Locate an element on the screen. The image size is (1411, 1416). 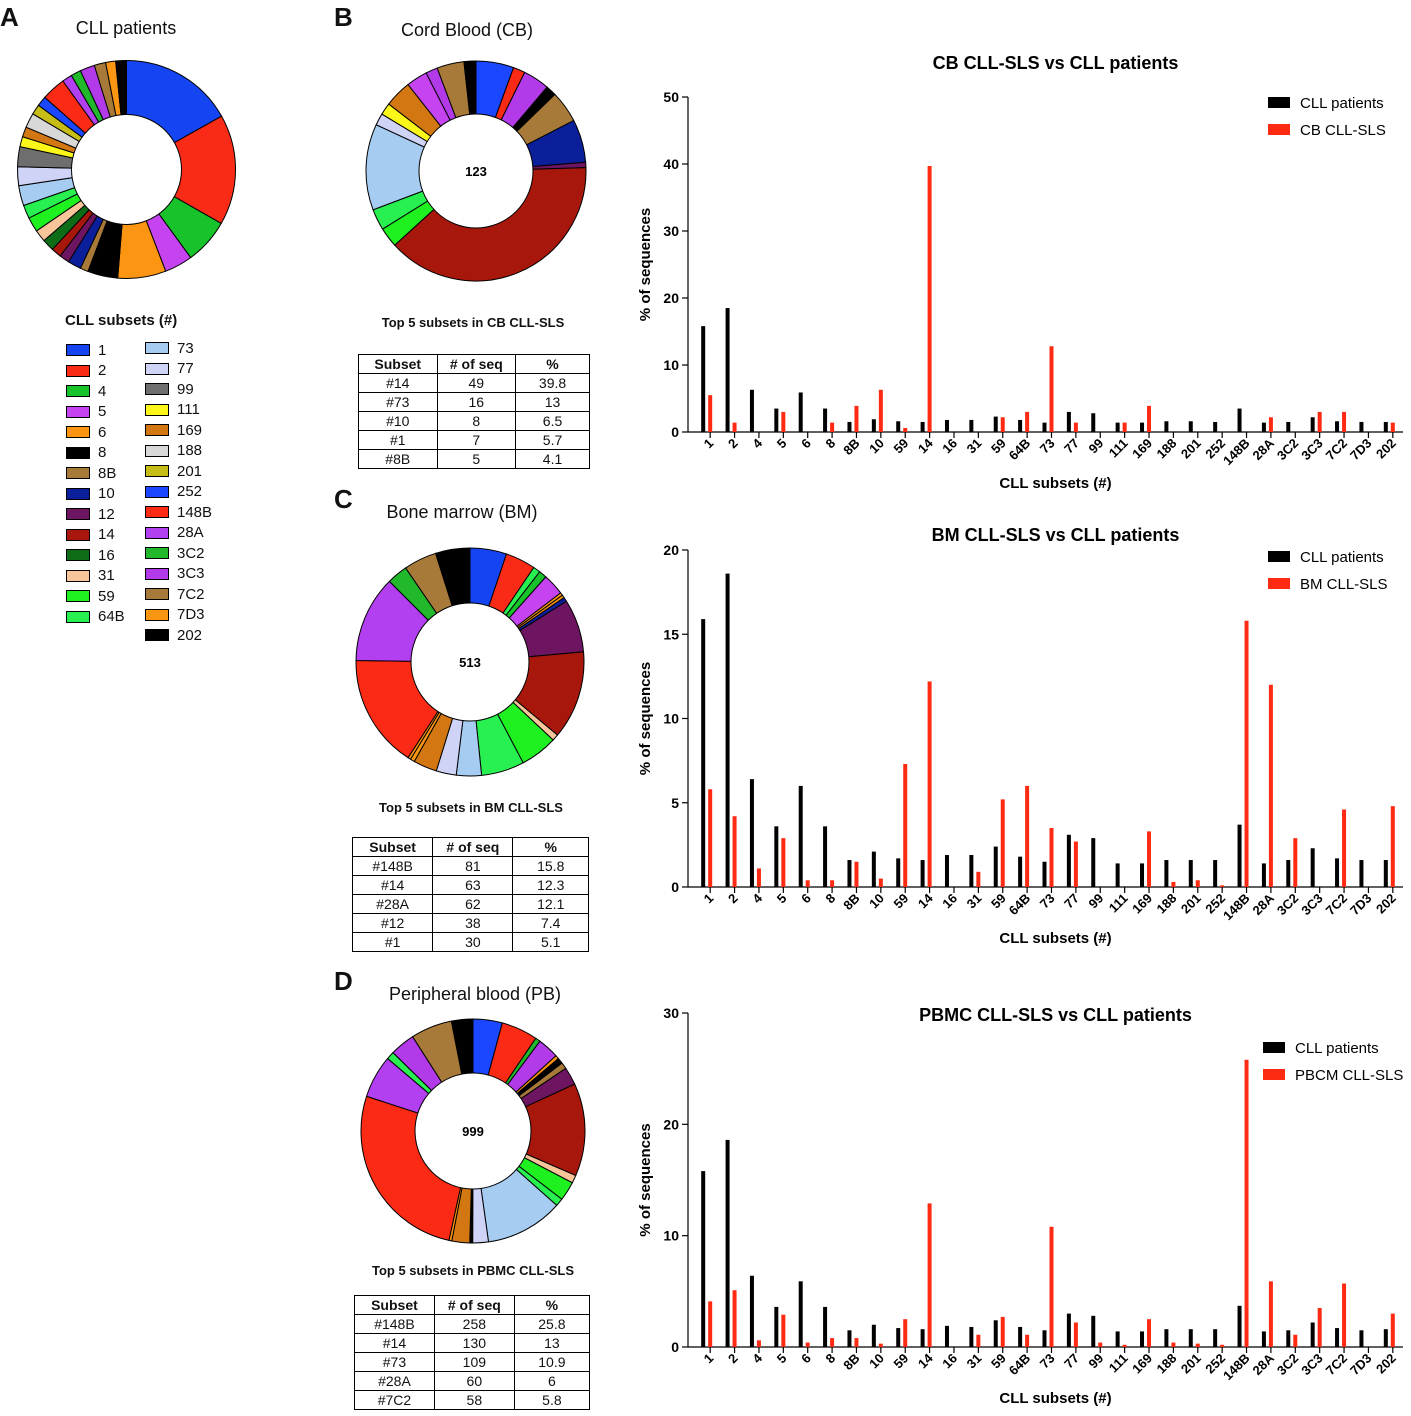
x-tick-label-cb: 73 is located at coordinates (1047, 446).